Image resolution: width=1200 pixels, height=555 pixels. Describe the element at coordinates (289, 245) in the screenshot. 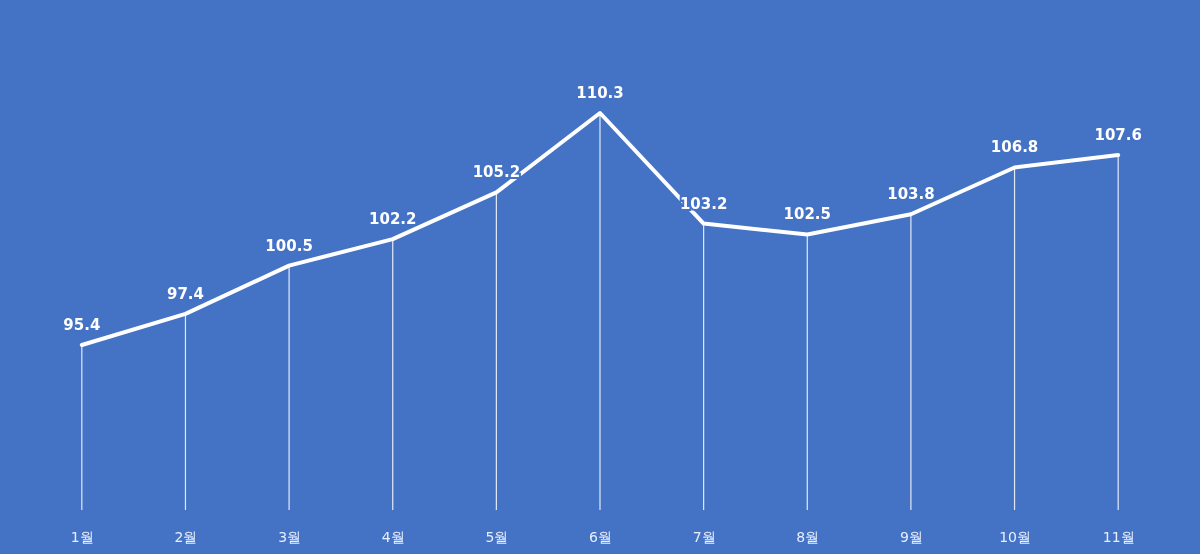

I see `data-label: 100.5` at that location.